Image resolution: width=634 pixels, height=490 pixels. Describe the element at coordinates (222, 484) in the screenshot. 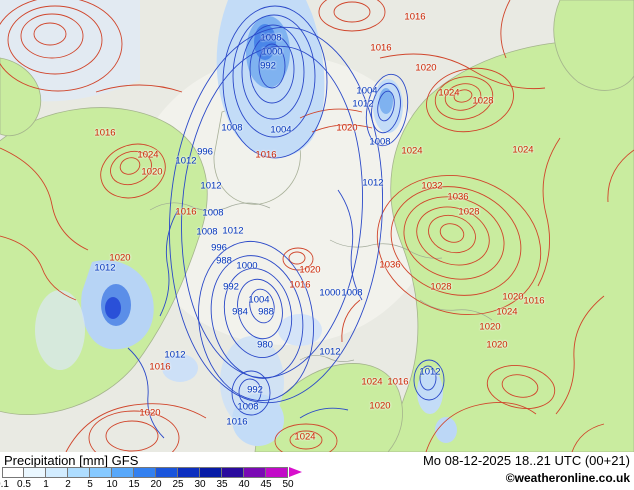

I see `scale-tick: 35` at that location.